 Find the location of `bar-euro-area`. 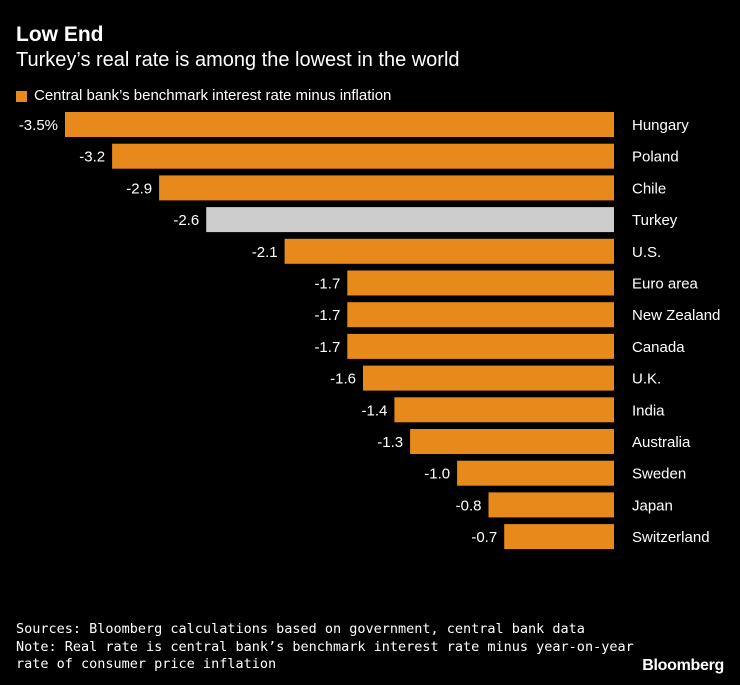

bar-euro-area is located at coordinates (480, 283).